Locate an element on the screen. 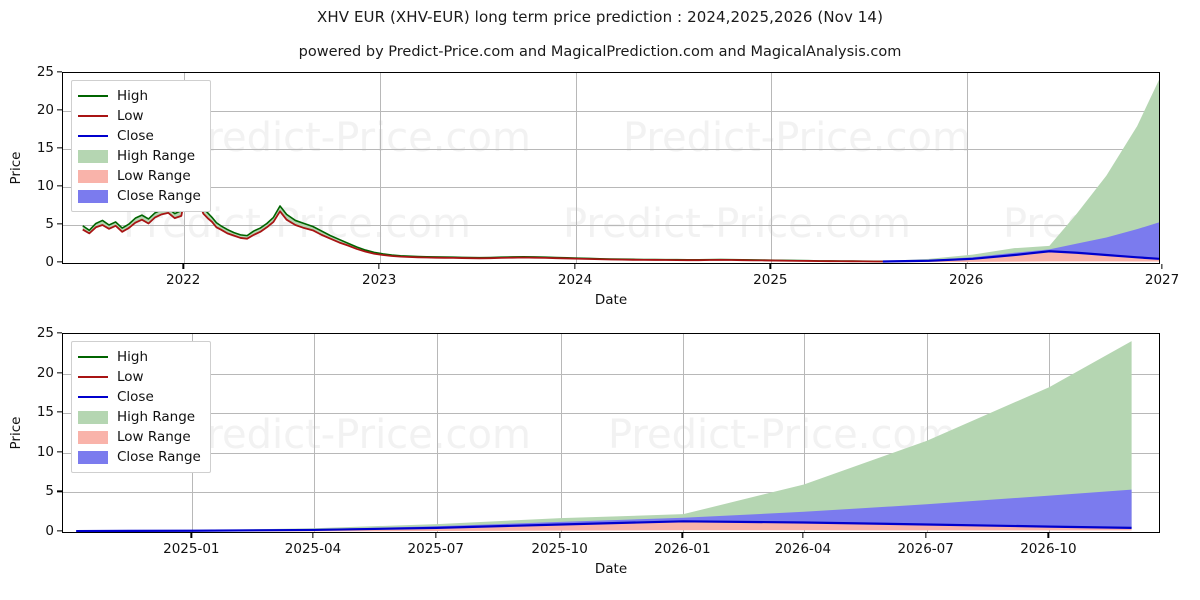 This screenshot has width=1200, height=600. x-axis-tick-label: 2023 is located at coordinates (379, 280).